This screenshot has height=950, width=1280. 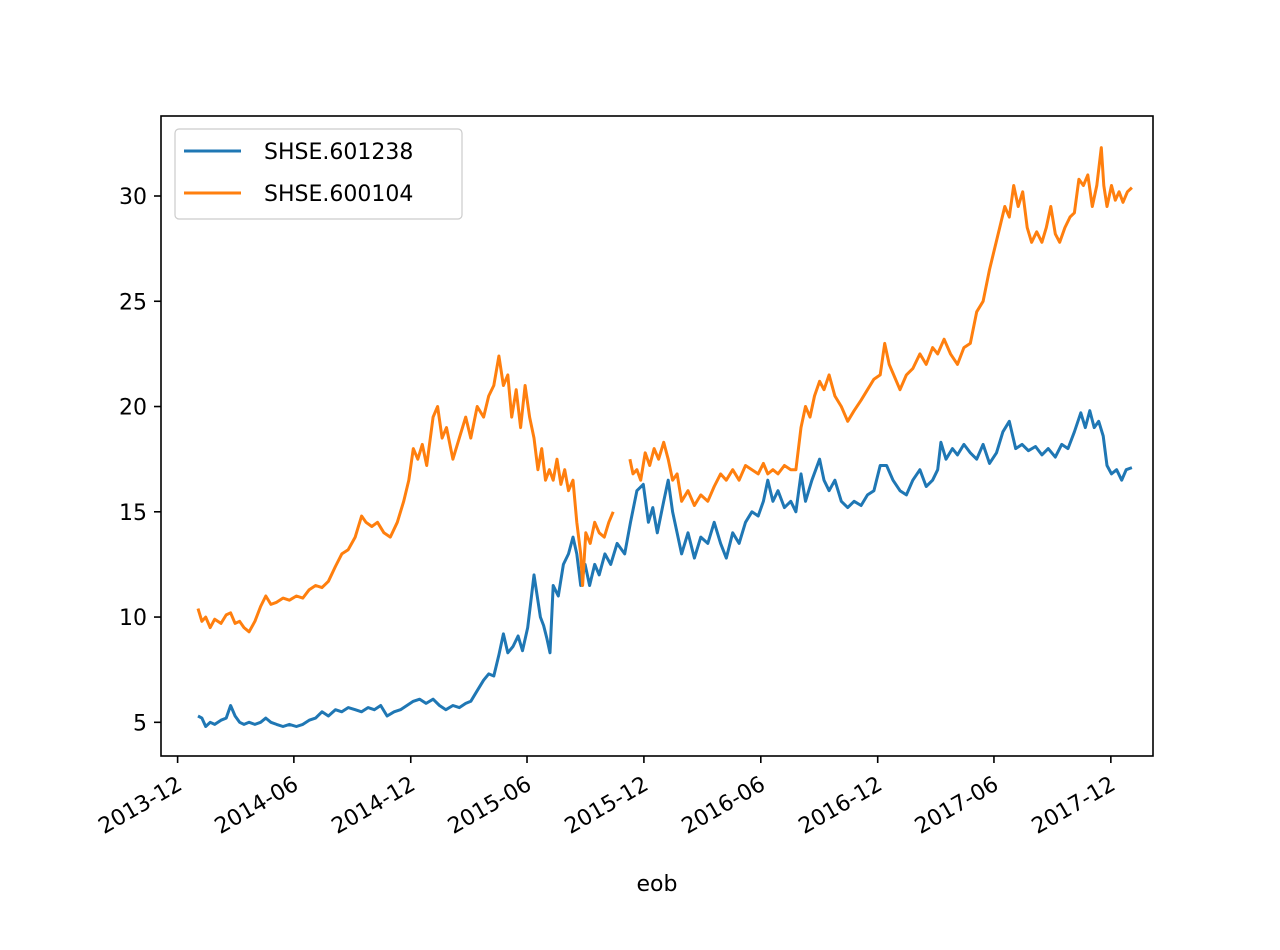 What do you see at coordinates (957, 806) in the screenshot?
I see `x-tick-label: 2017-06` at bounding box center [957, 806].